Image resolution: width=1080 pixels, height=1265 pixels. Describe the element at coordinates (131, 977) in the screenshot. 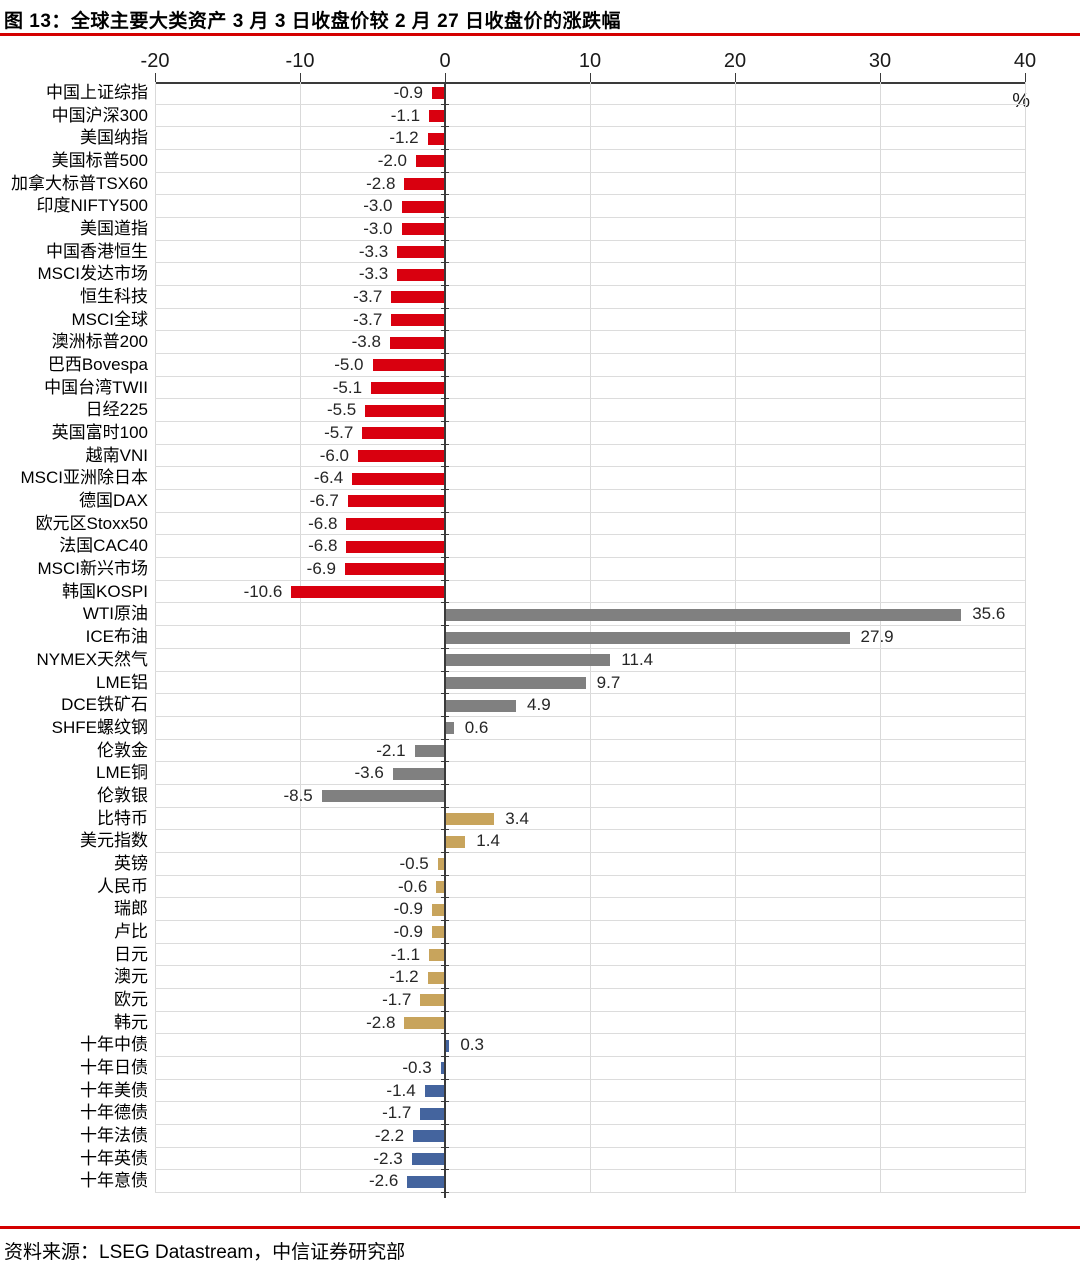

I see `category-label: 澳元` at that location.